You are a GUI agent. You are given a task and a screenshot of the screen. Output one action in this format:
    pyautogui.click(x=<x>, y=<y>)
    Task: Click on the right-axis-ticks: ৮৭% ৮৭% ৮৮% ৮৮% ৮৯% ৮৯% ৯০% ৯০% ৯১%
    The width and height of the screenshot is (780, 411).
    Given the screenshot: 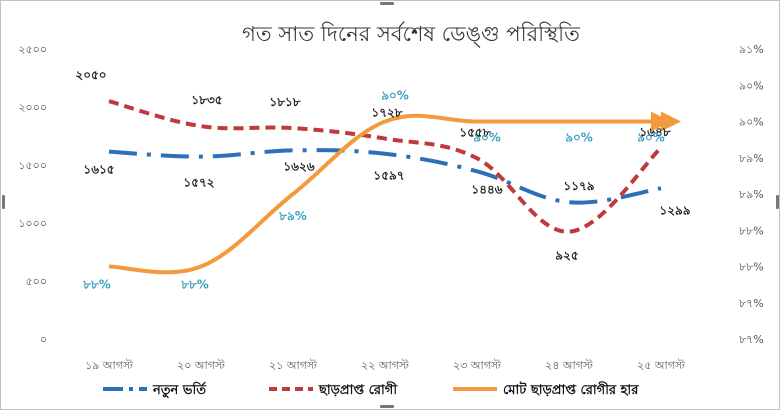 What is the action you would take?
    pyautogui.click(x=751, y=194)
    